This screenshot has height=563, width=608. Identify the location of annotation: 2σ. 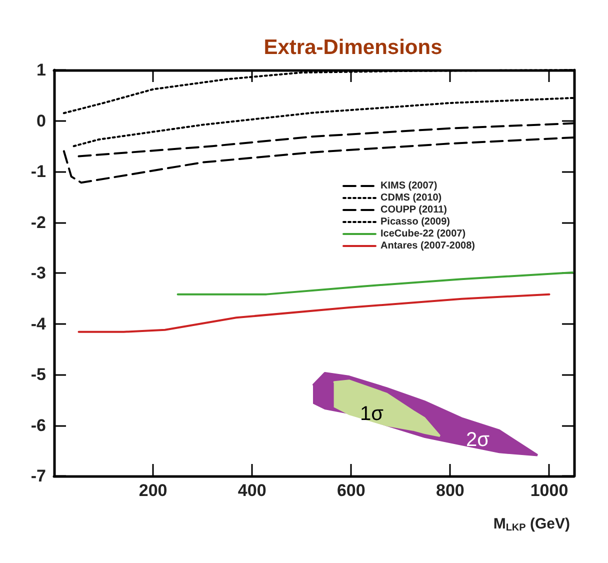
(478, 440).